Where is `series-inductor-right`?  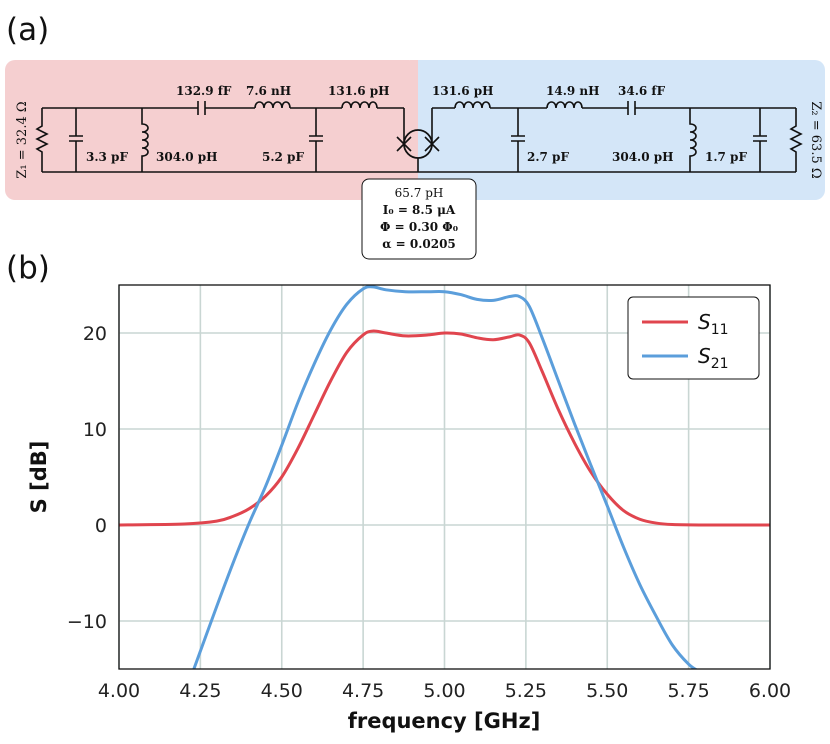
series-inductor-right is located at coordinates (564, 105).